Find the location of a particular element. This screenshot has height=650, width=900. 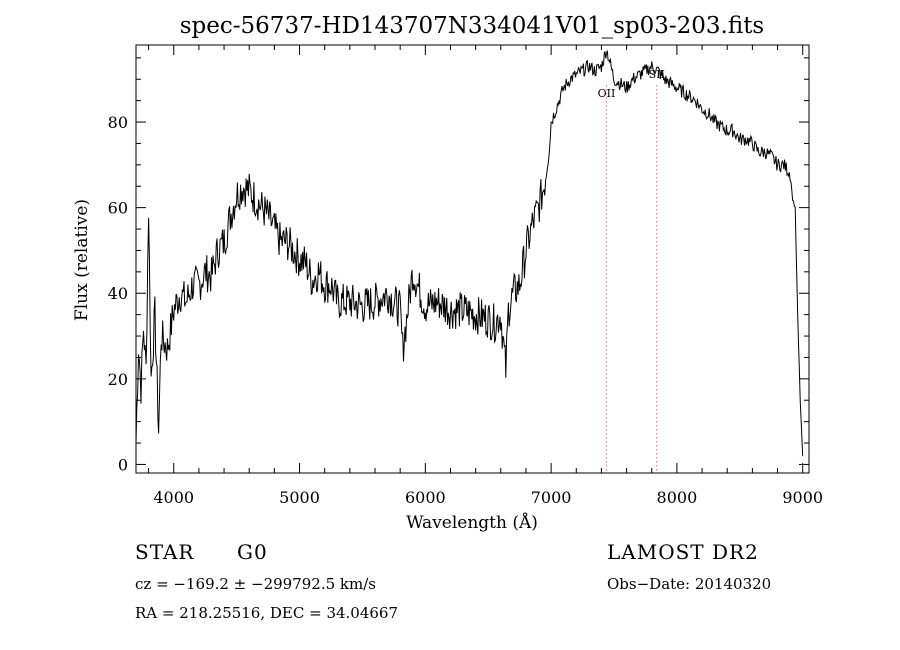

coordinates: RA = 218.25516, DEC = 34.04667 is located at coordinates (267, 613).